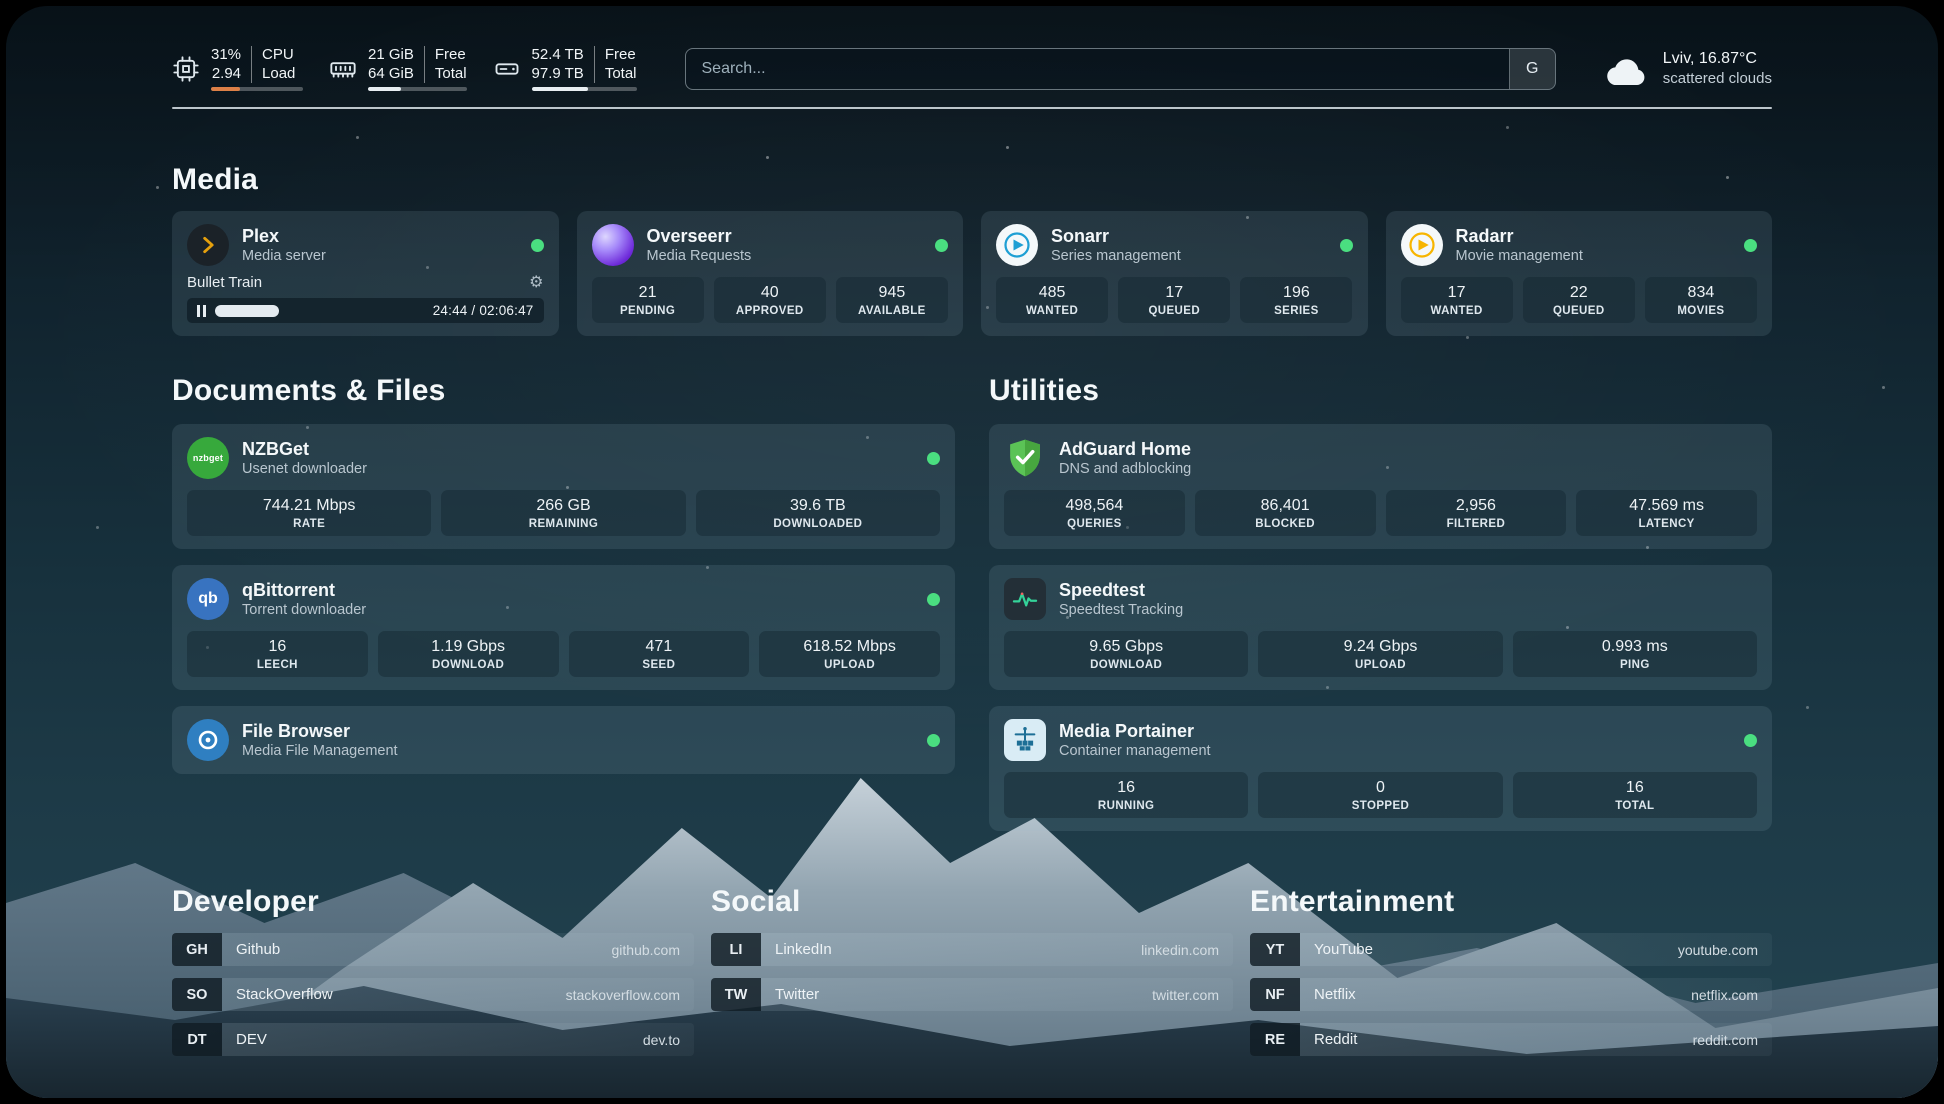 The height and width of the screenshot is (1104, 1944). I want to click on service-desc: Speedtest Tracking, so click(1121, 609).